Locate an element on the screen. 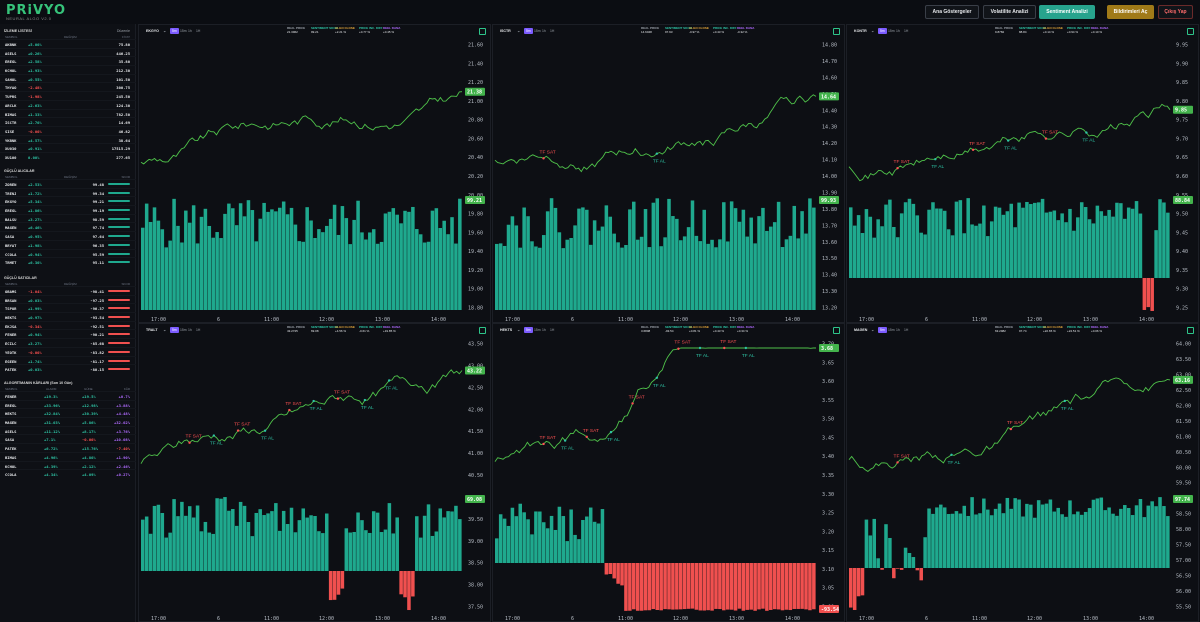 The height and width of the screenshot is (622, 1200). watchlist-row: TUPRS -1.98% 245.50 is located at coordinates (68, 95).